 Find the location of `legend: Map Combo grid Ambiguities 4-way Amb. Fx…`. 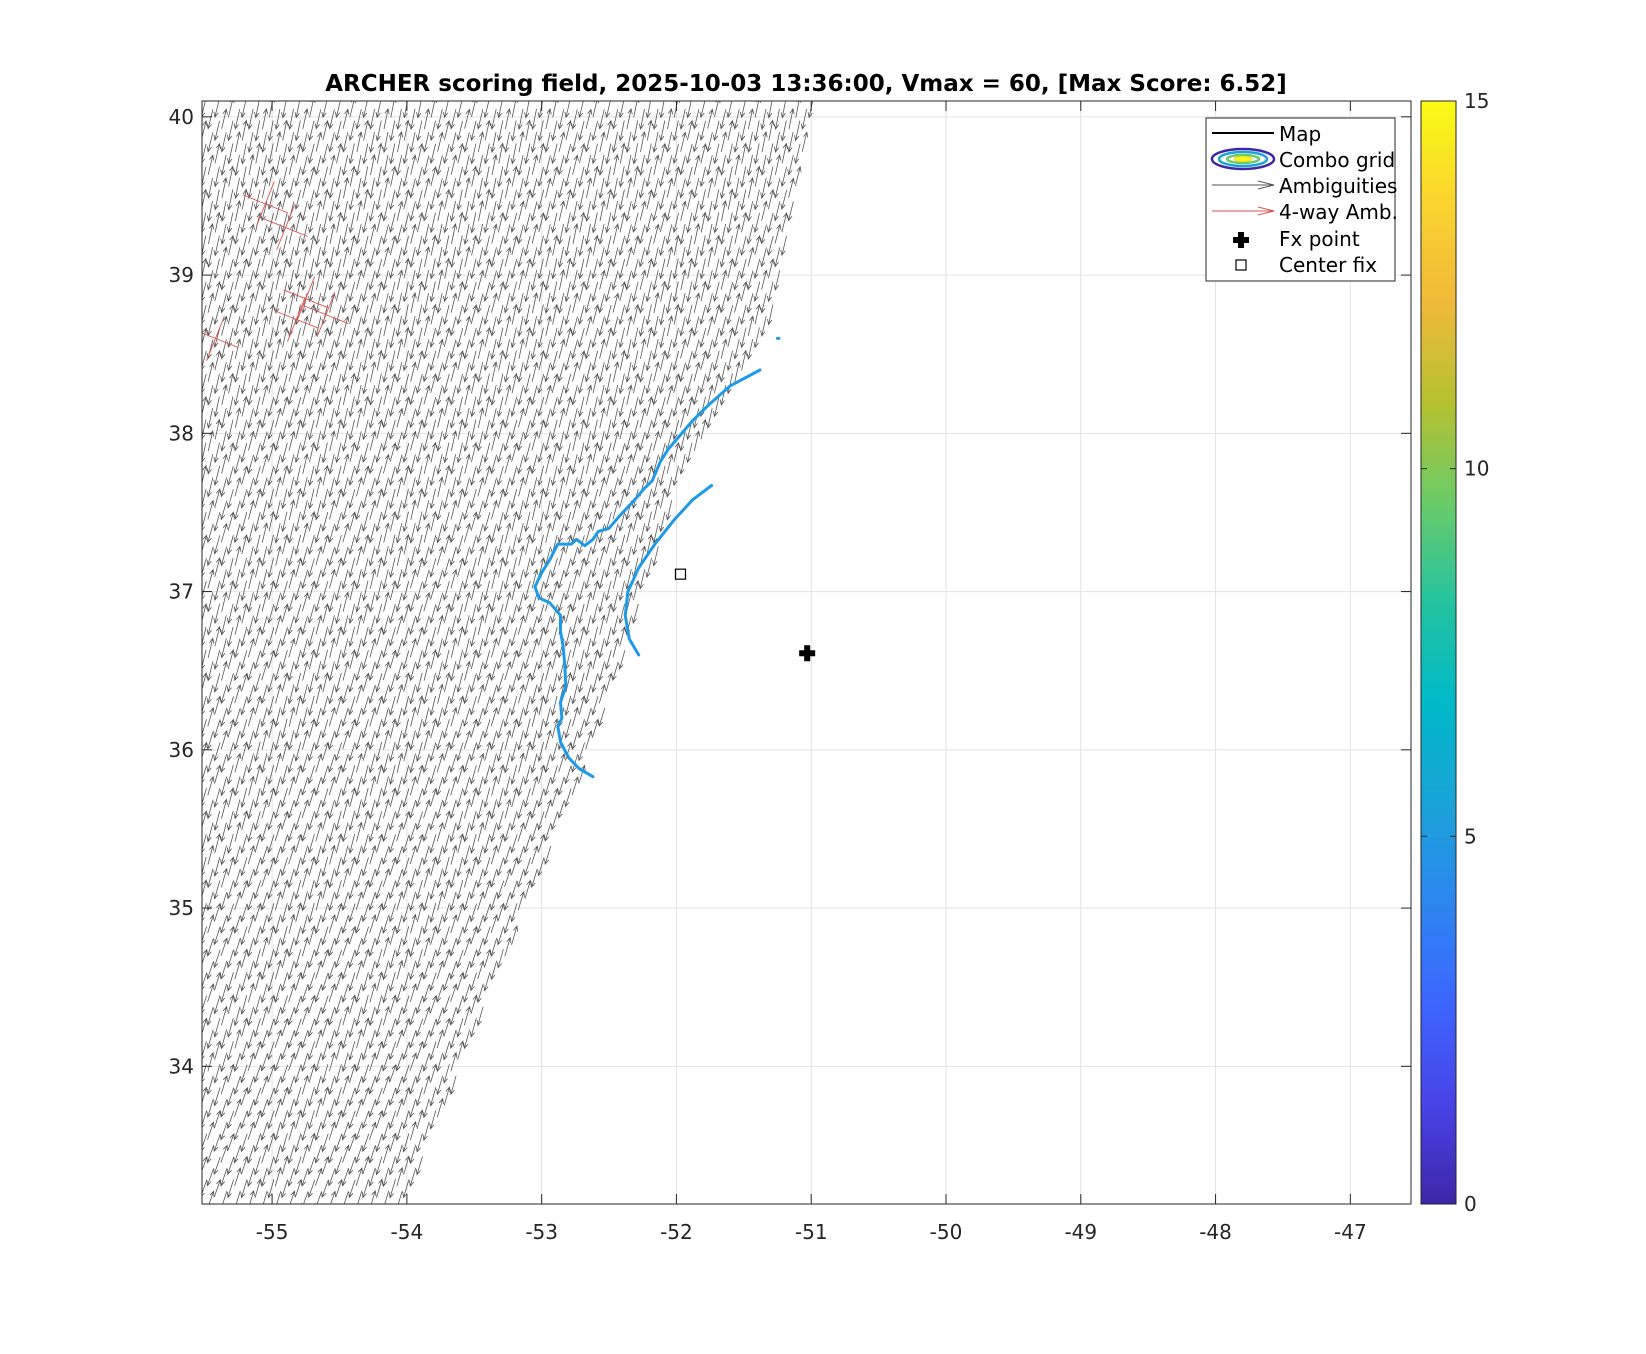

legend: Map Combo grid Ambiguities 4-way Amb. Fx… is located at coordinates (1301, 199).